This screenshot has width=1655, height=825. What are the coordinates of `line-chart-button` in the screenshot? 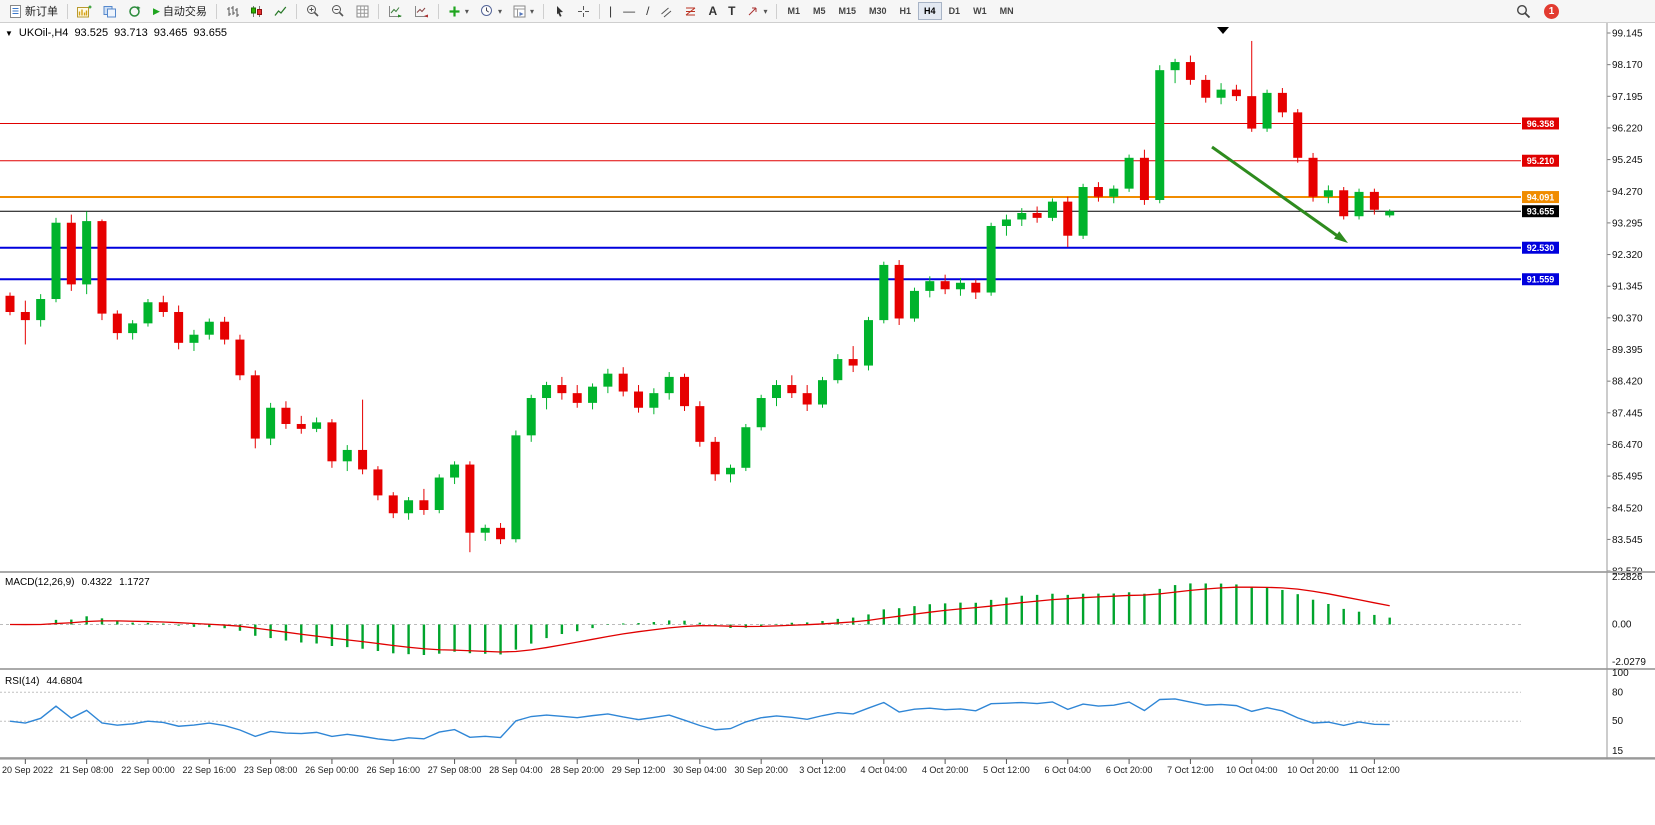 It's located at (280, 11).